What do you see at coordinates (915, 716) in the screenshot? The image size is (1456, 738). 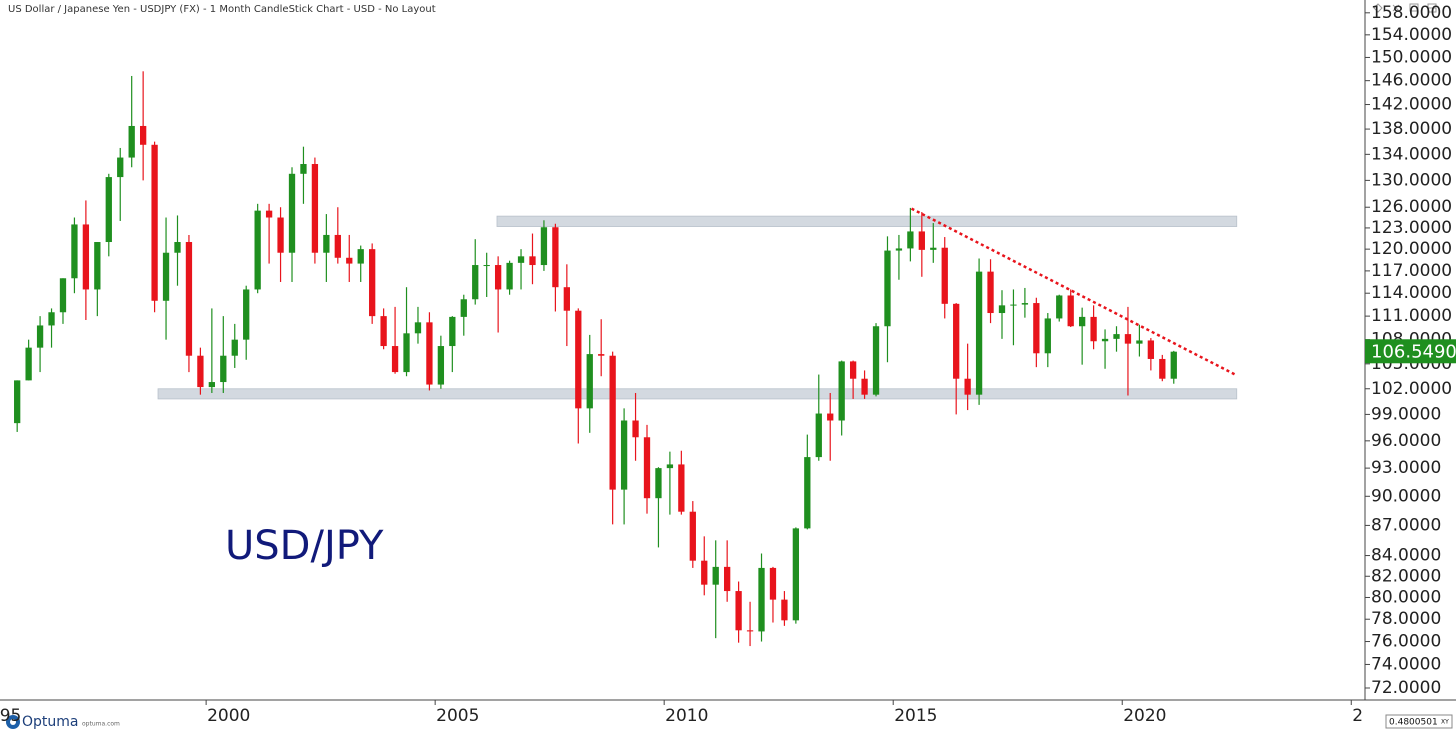 I see `x-tick-label: 2015` at bounding box center [915, 716].